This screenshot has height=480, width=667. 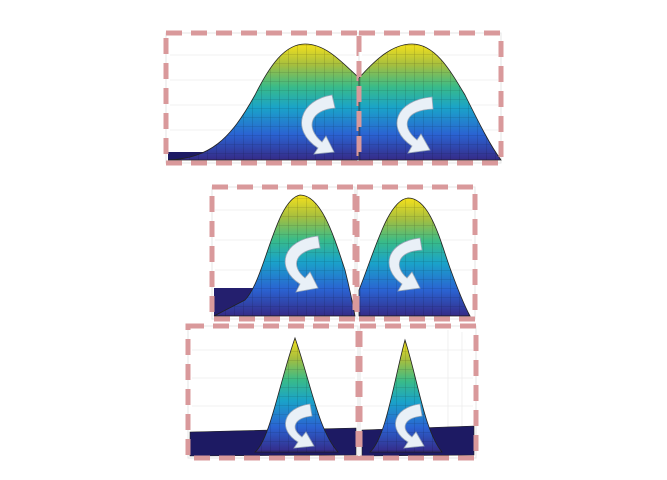 I want to click on panel-r3-right, so click(x=418, y=392).